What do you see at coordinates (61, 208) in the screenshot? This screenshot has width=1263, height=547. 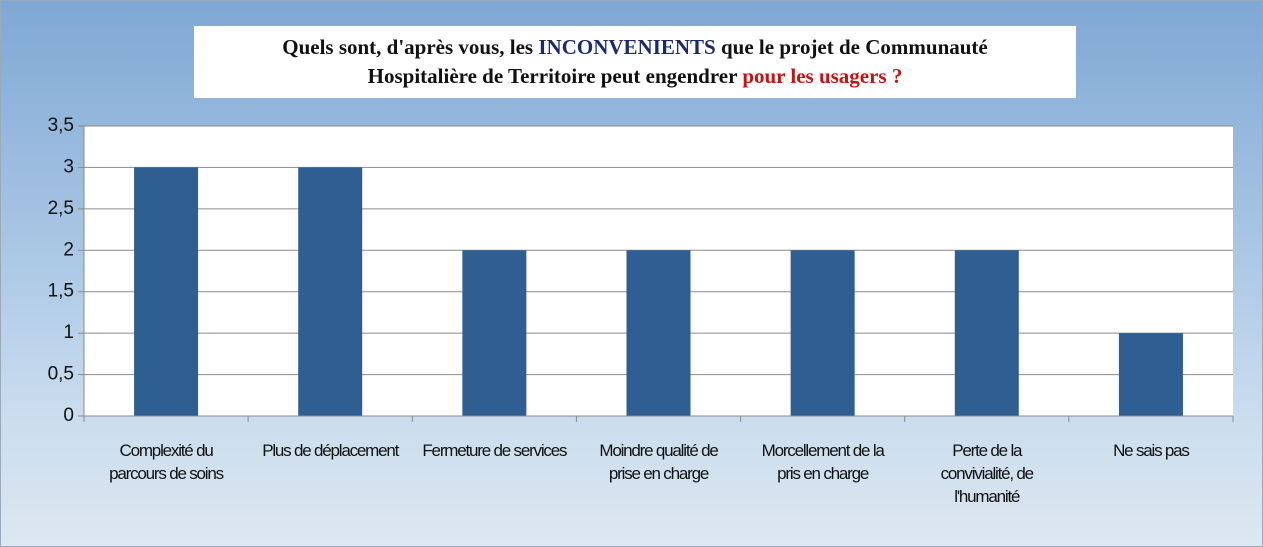 I see `y-tick-label: 2,5` at bounding box center [61, 208].